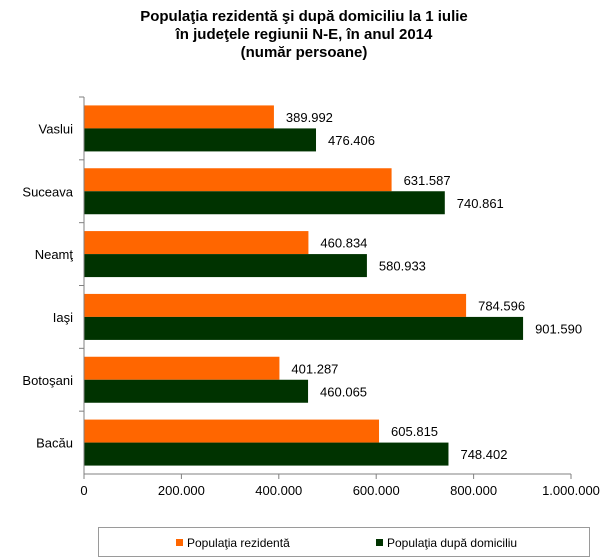  I want to click on x-tick-label: 0, so click(83, 490).